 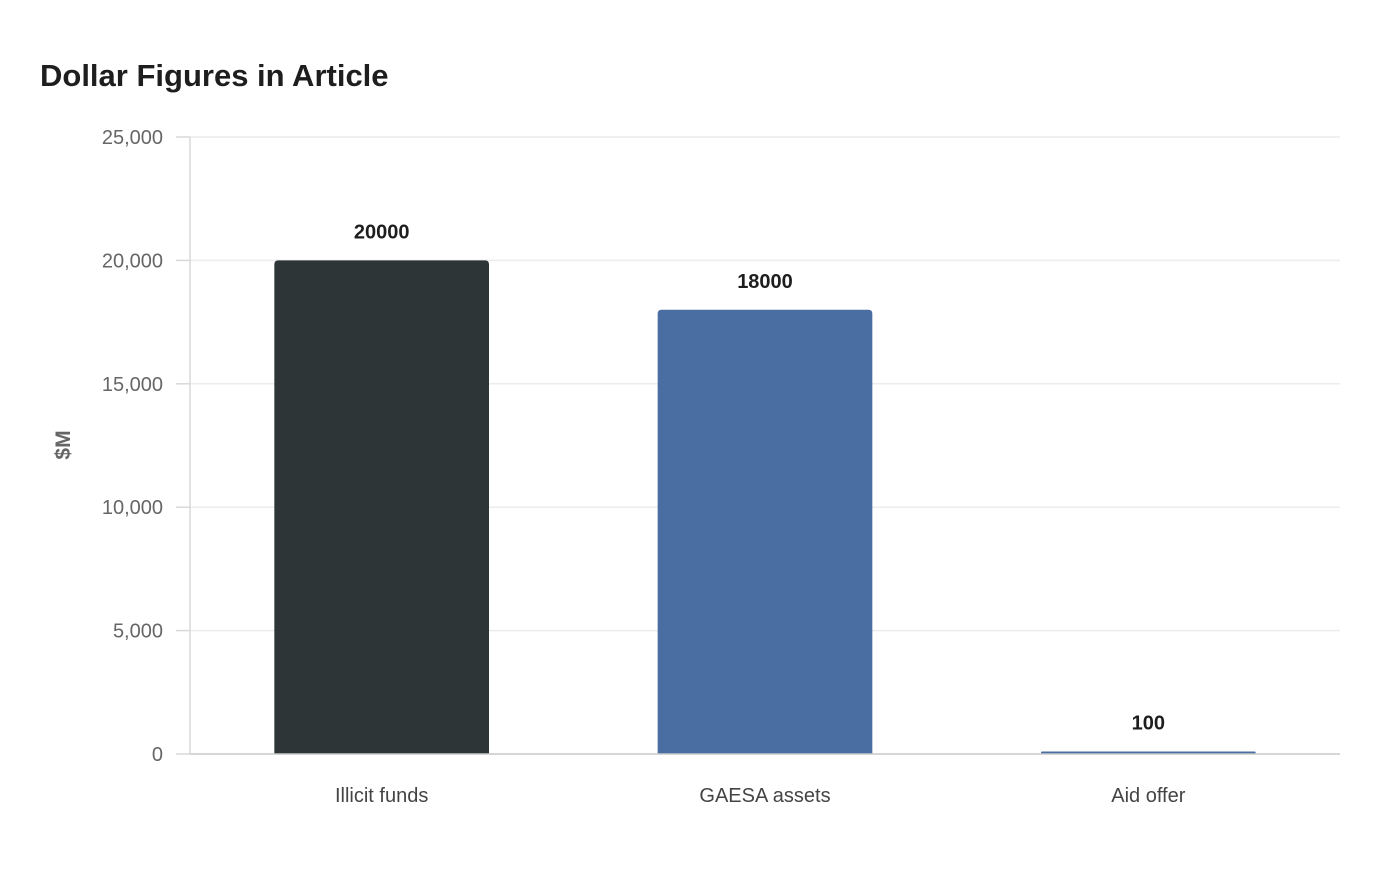 I want to click on data-label: 18000, so click(x=765, y=282).